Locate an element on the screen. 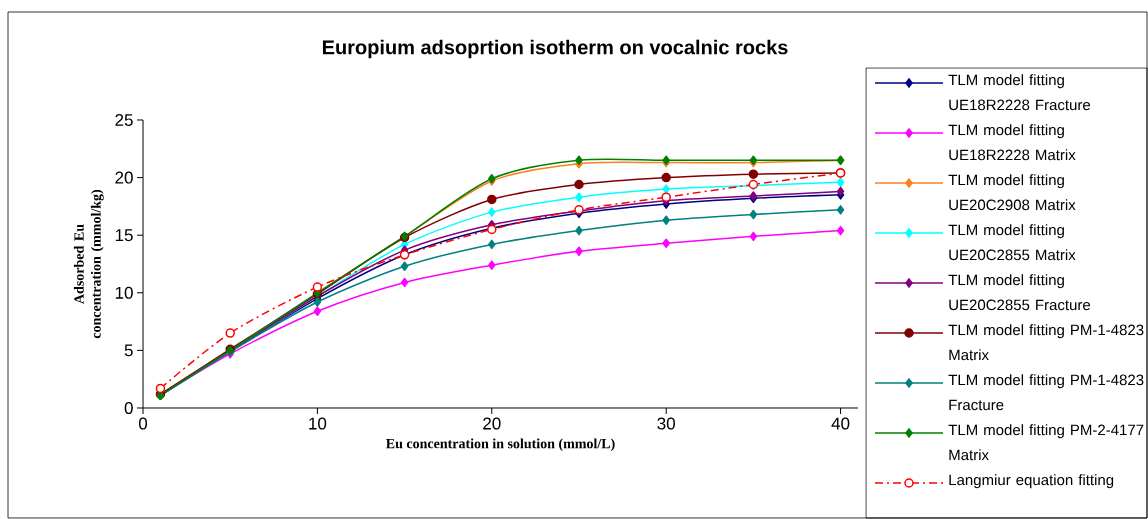 This screenshot has height=519, width=1148. legend-label: TLM model fitting PM-1-4823 Matrix is located at coordinates (1046, 342).